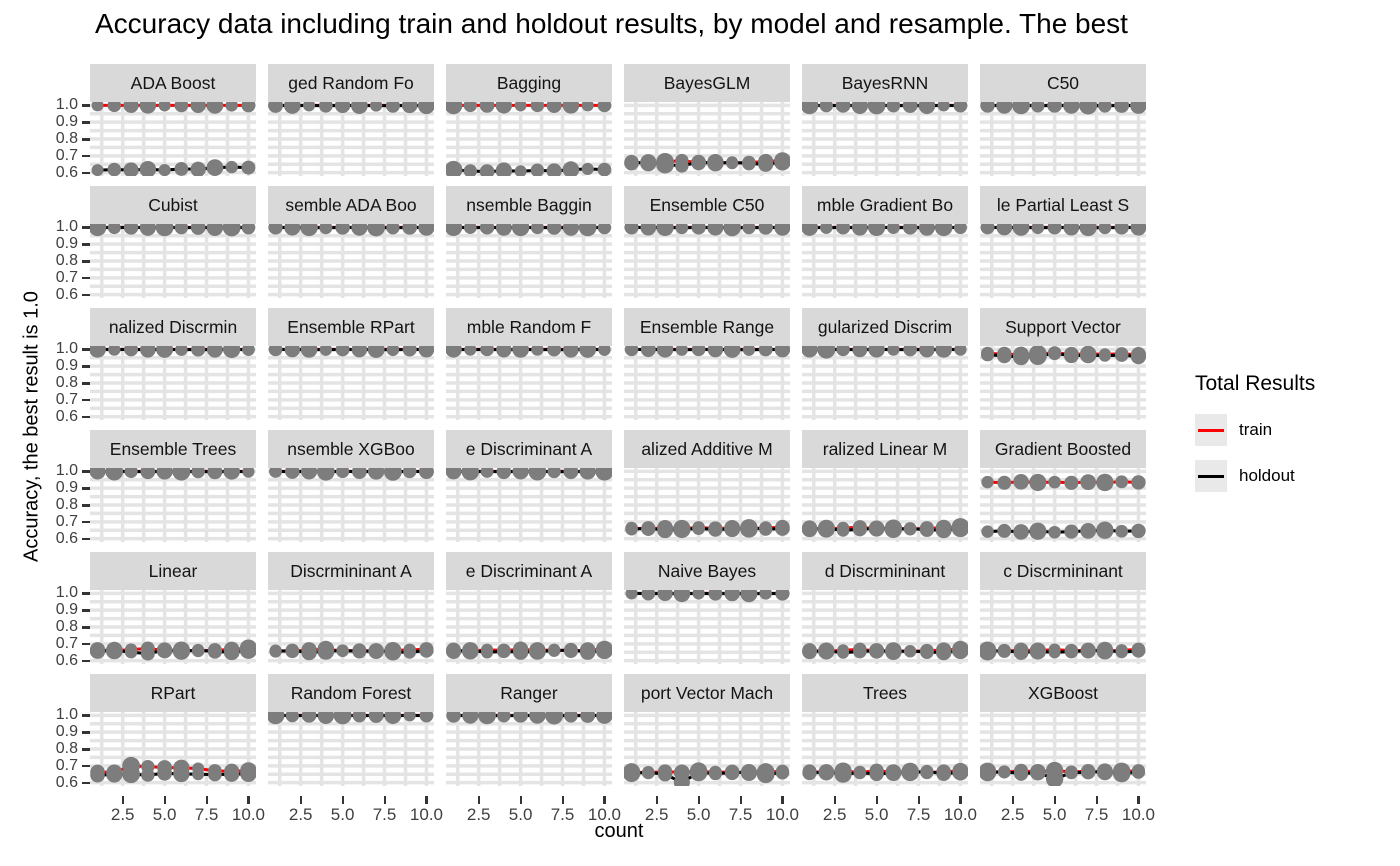 The width and height of the screenshot is (1400, 866). Describe the element at coordinates (529, 693) in the screenshot. I see `facet-strip: Ranger` at that location.